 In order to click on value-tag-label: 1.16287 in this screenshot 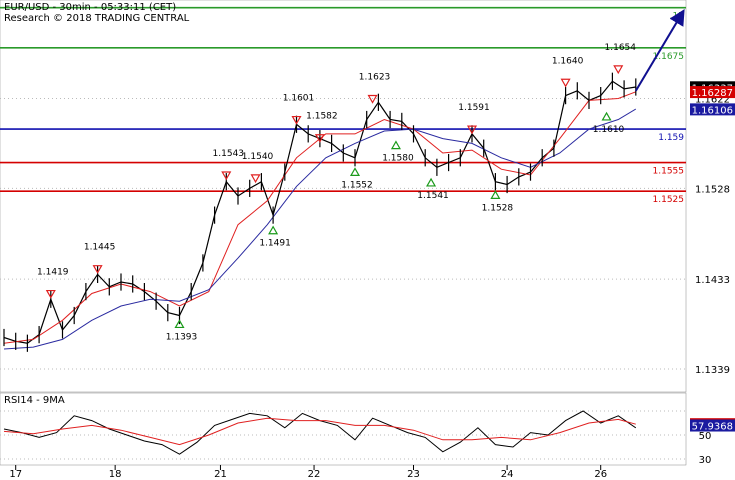, I will do `click(712, 93)`.